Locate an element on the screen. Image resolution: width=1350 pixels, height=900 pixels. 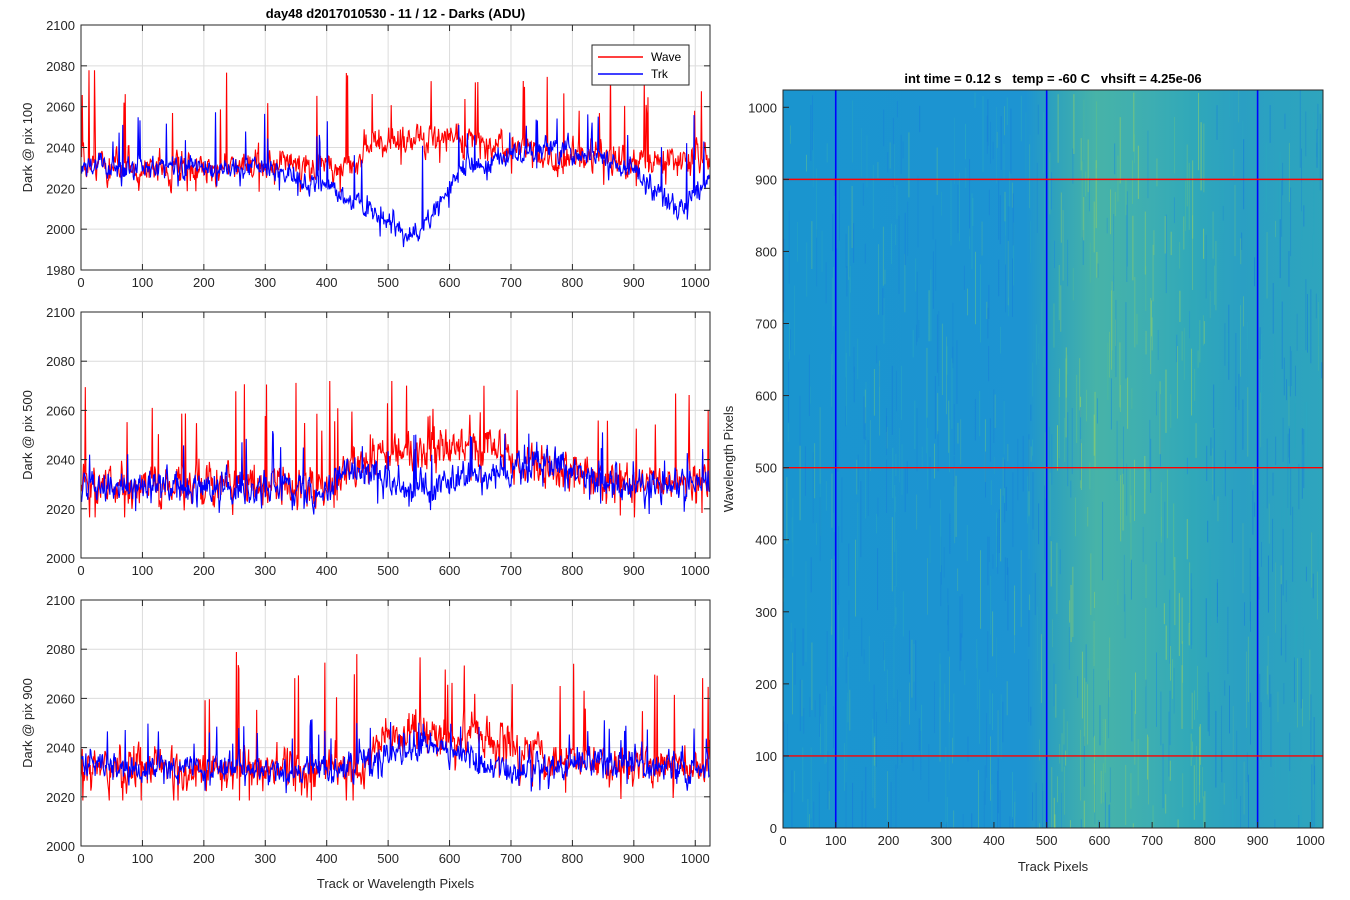
y-tick-label: 400 is located at coordinates (766, 540).